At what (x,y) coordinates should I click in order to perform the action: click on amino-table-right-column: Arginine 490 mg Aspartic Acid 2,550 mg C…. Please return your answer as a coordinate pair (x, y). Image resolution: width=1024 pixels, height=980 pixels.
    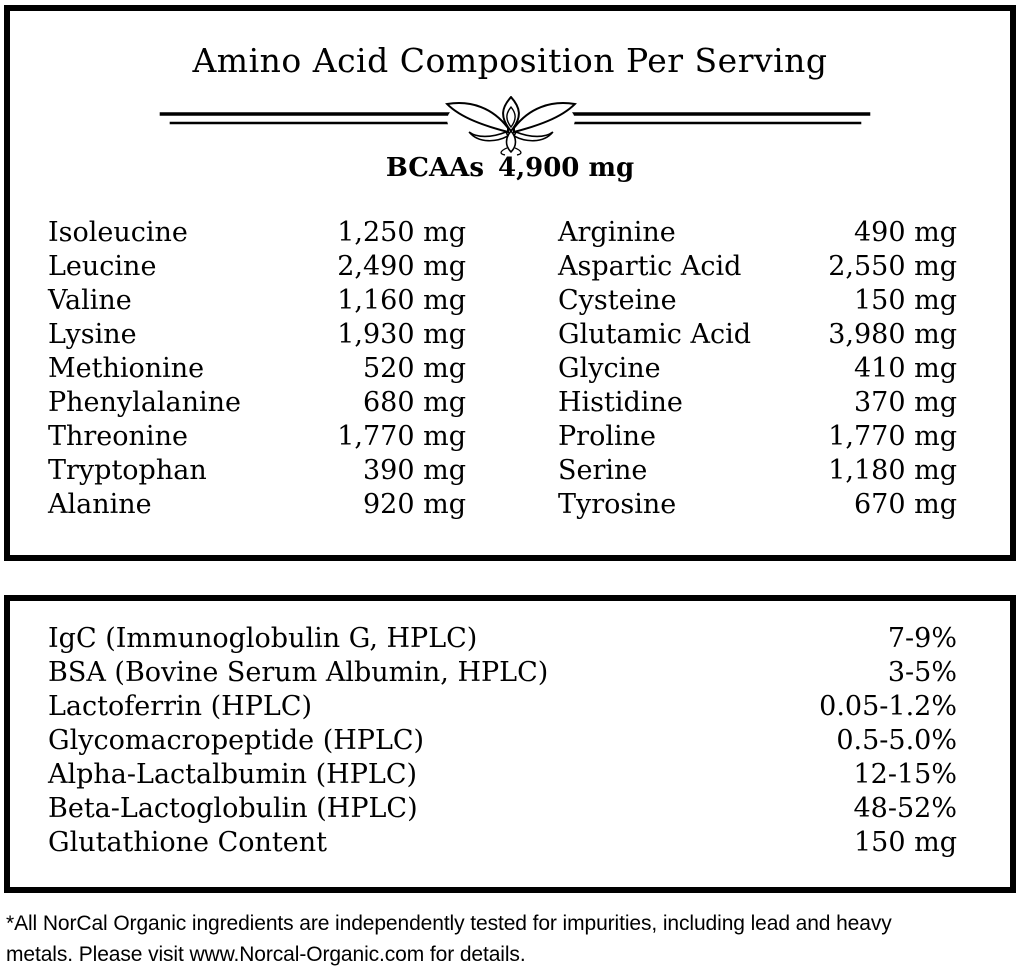
    Looking at the image, I should click on (757, 369).